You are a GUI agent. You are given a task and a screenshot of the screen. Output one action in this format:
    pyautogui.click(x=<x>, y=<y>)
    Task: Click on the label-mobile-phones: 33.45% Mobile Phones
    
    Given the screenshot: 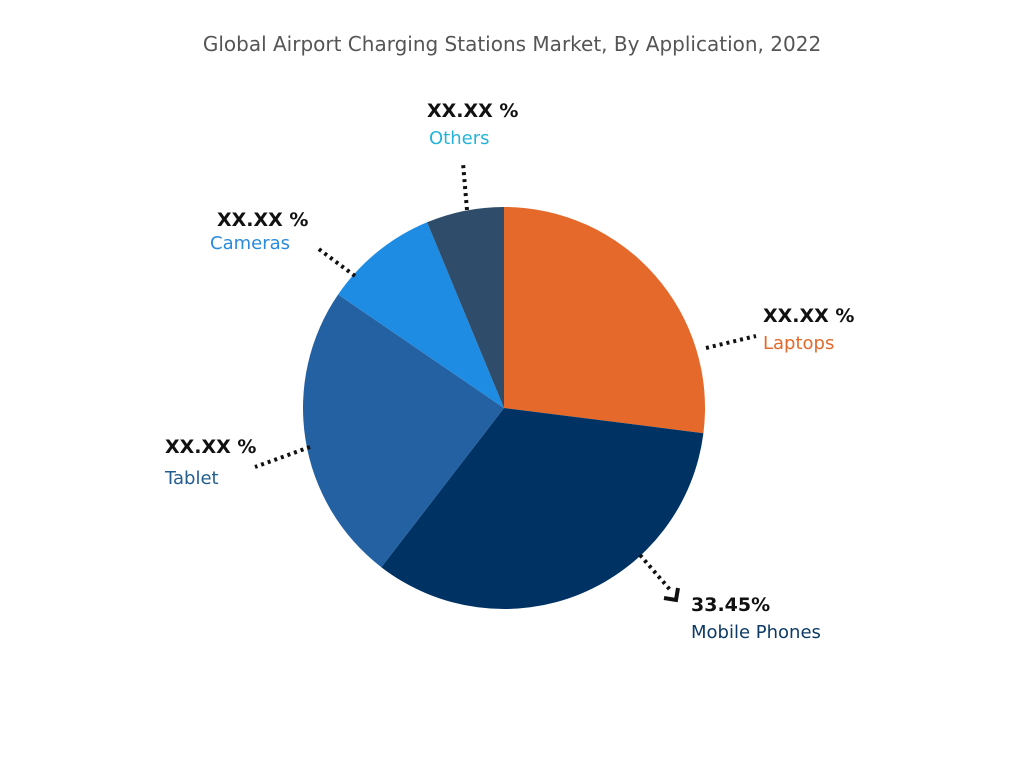 What is the action you would take?
    pyautogui.click(x=756, y=618)
    